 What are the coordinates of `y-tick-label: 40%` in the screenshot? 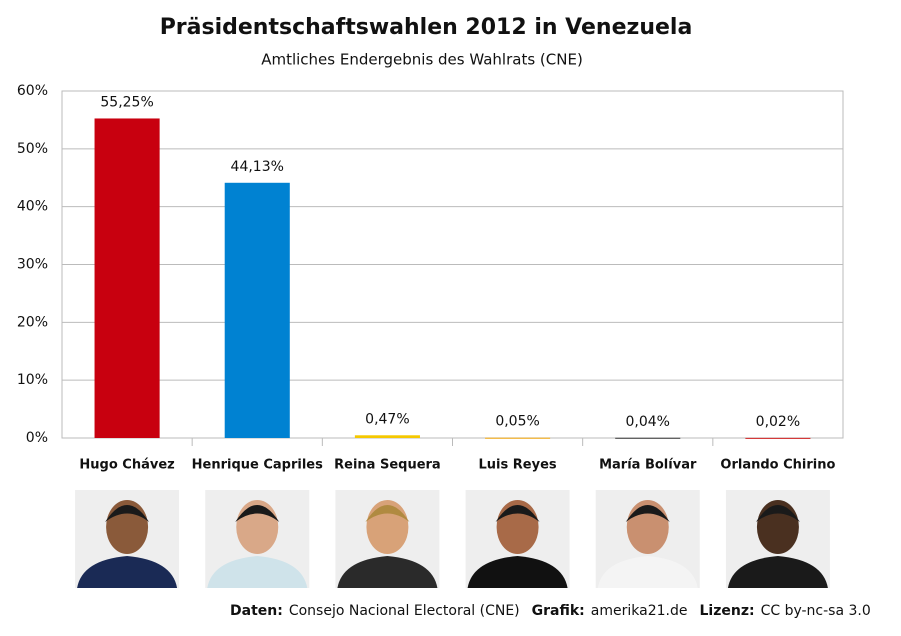 It's located at (32, 207).